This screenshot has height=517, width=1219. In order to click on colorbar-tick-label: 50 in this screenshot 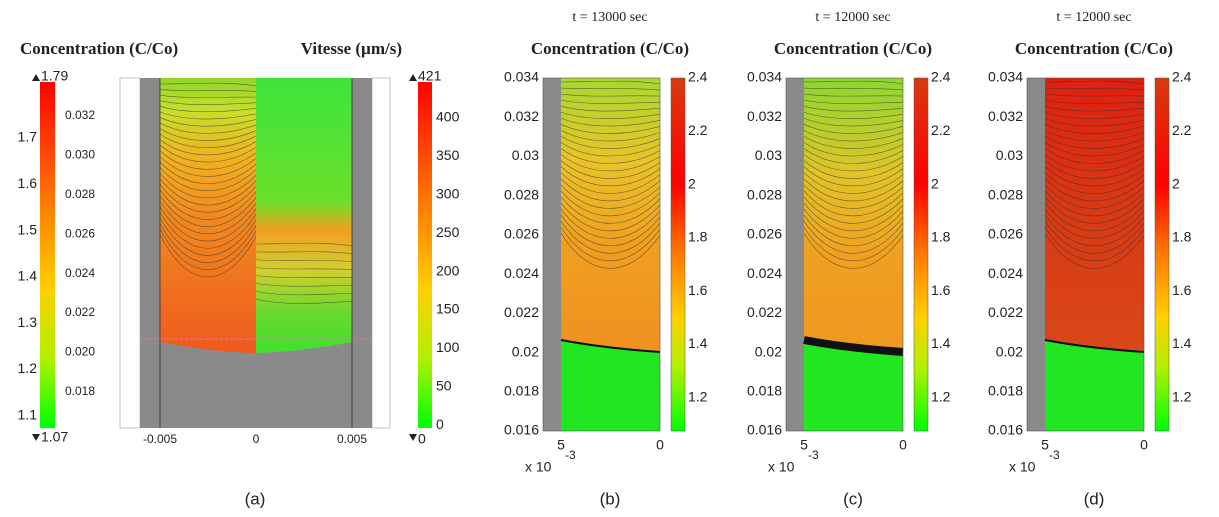, I will do `click(444, 386)`.